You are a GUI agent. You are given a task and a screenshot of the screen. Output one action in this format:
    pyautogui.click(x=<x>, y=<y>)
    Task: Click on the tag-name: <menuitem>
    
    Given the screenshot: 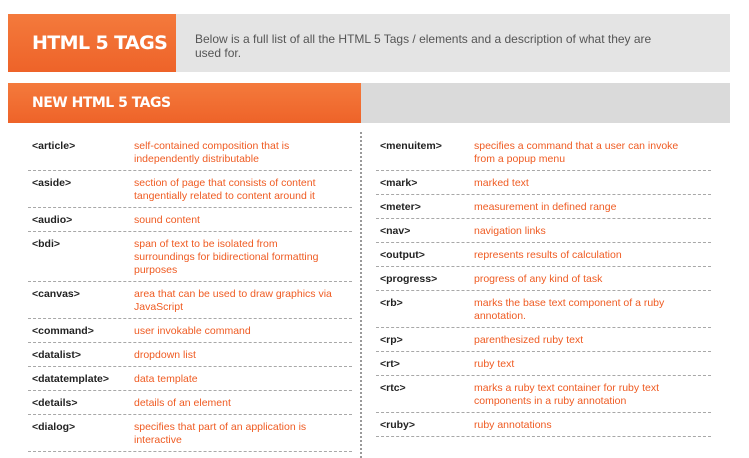 What is the action you would take?
    pyautogui.click(x=411, y=146)
    